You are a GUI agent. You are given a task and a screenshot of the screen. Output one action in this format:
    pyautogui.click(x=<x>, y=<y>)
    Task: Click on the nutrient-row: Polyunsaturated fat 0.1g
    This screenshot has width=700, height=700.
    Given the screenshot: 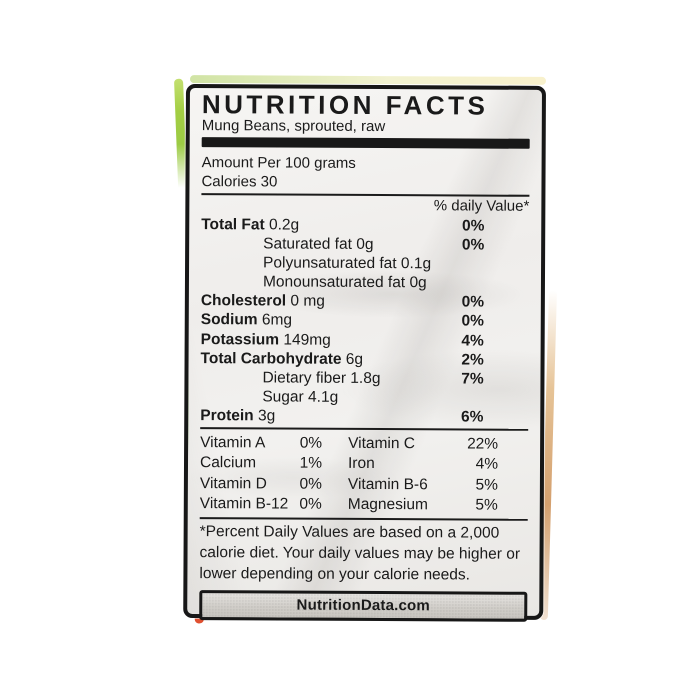 What is the action you would take?
    pyautogui.click(x=365, y=263)
    